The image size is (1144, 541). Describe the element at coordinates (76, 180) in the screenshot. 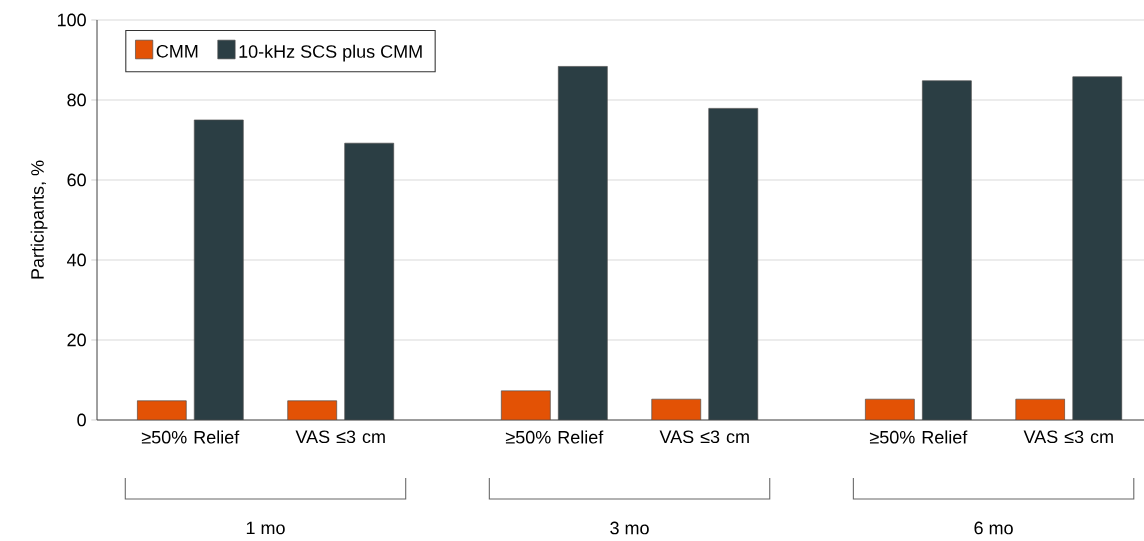

I see `y-tick-label: 60` at that location.